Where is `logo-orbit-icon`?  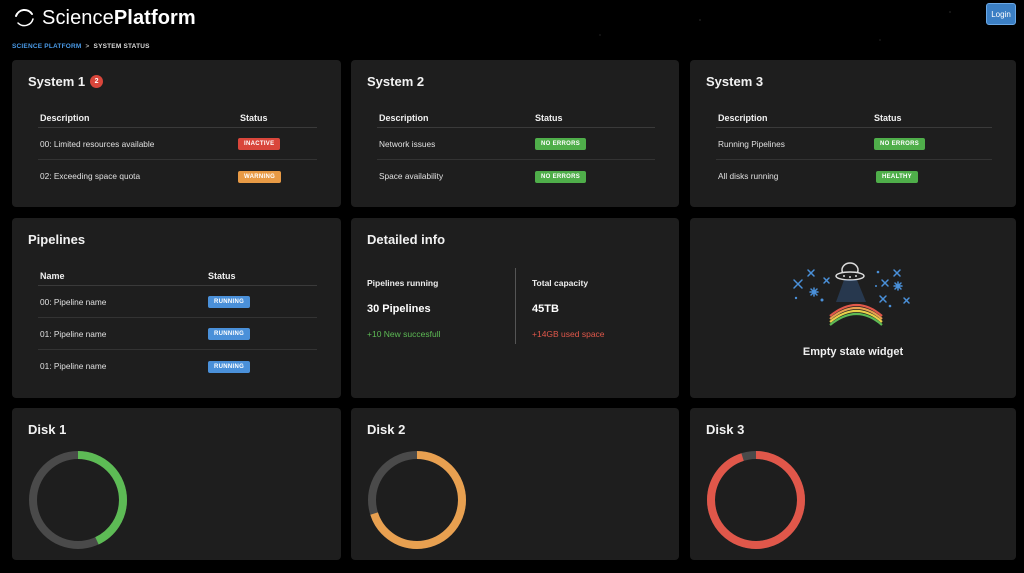
logo-orbit-icon is located at coordinates (24, 18).